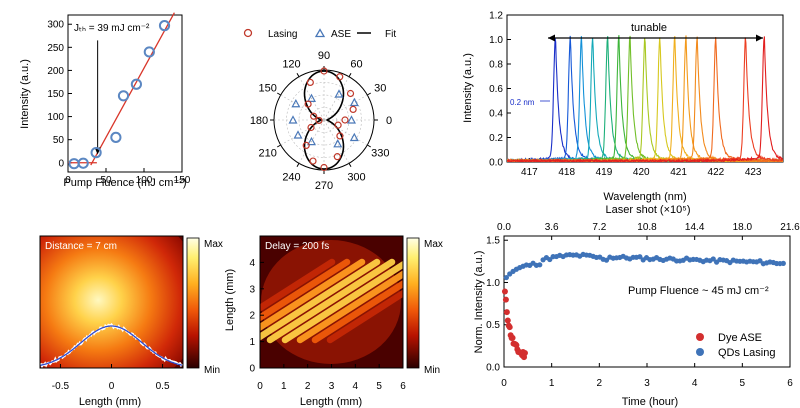 This screenshot has height=408, width=800. Describe the element at coordinates (282, 34) in the screenshot. I see `legend-lasing-label: Lasing` at that location.